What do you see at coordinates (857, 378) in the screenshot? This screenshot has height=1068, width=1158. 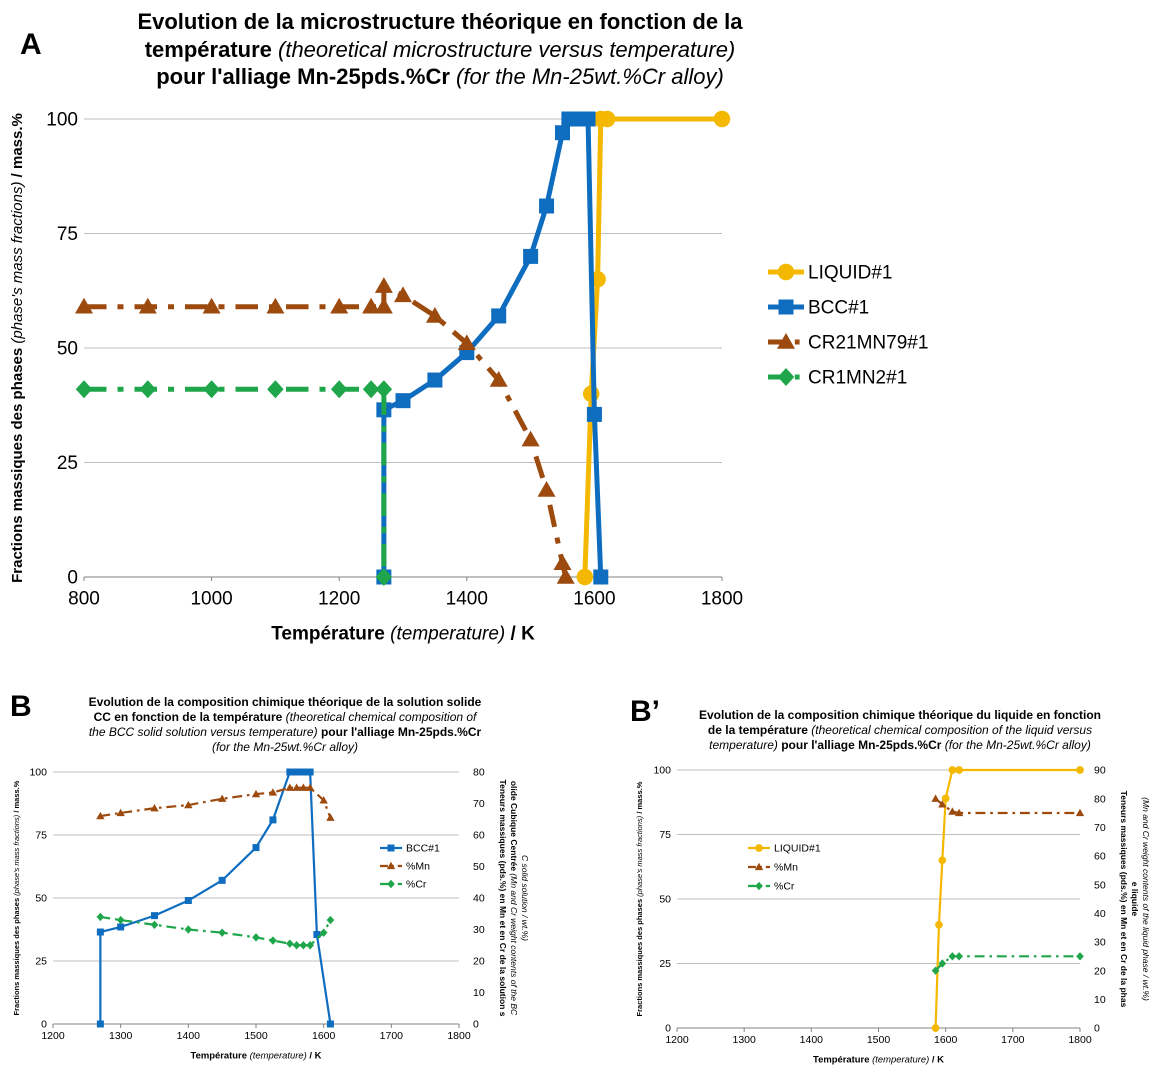 I see `legend-label: CR1MN2#1` at bounding box center [857, 378].